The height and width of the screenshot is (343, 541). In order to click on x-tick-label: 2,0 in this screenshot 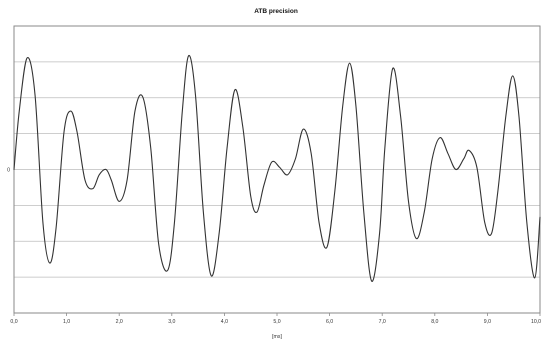, I will do `click(119, 322)`.